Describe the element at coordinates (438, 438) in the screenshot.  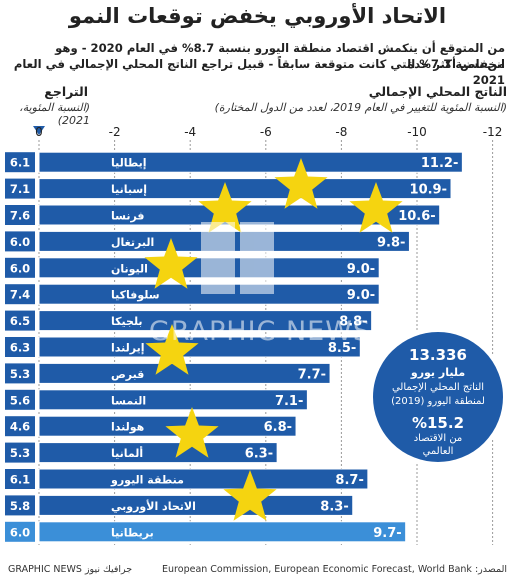
I see `info-share-1: من الاقتصاد` at that location.